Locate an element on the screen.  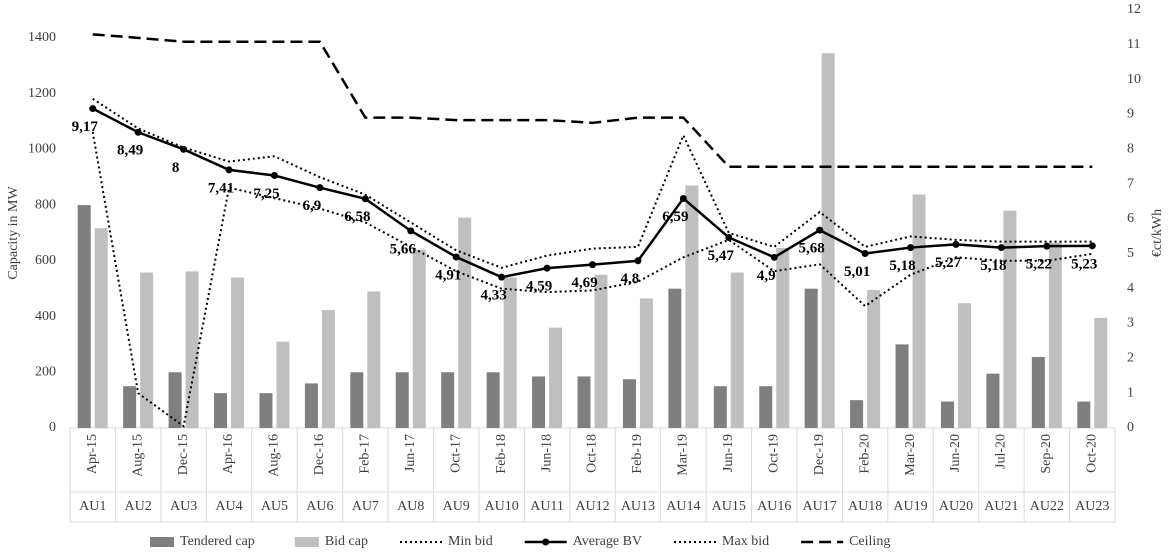
auction-label: AU10 is located at coordinates (502, 506).